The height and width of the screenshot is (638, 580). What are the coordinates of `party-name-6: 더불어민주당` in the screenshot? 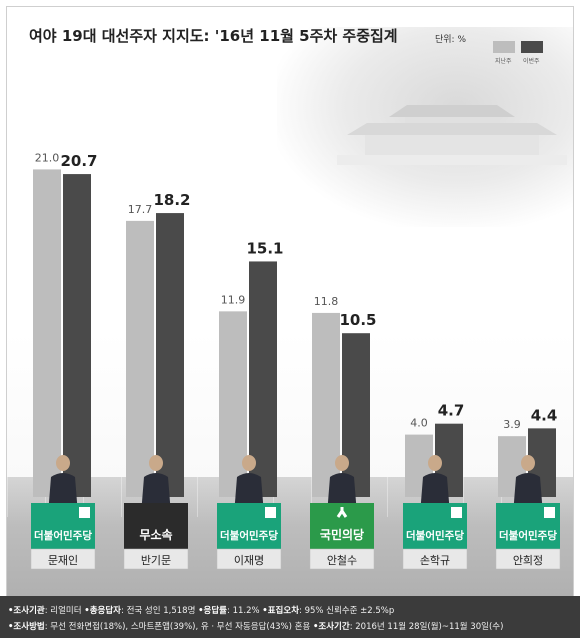 It's located at (528, 535).